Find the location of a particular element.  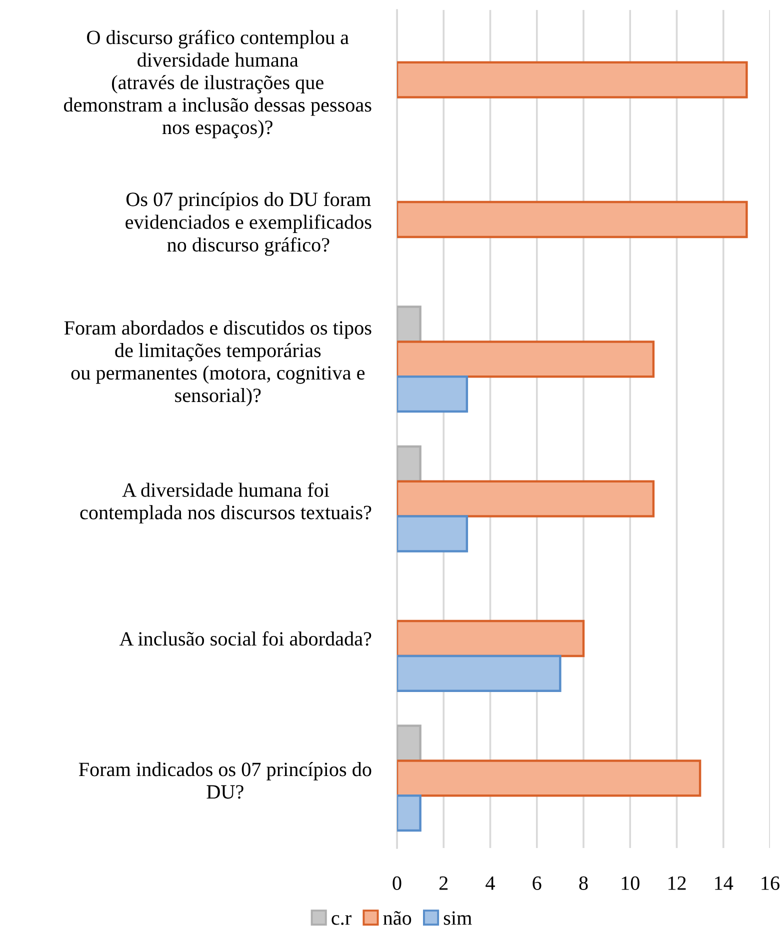

legend-label: não is located at coordinates (397, 918).